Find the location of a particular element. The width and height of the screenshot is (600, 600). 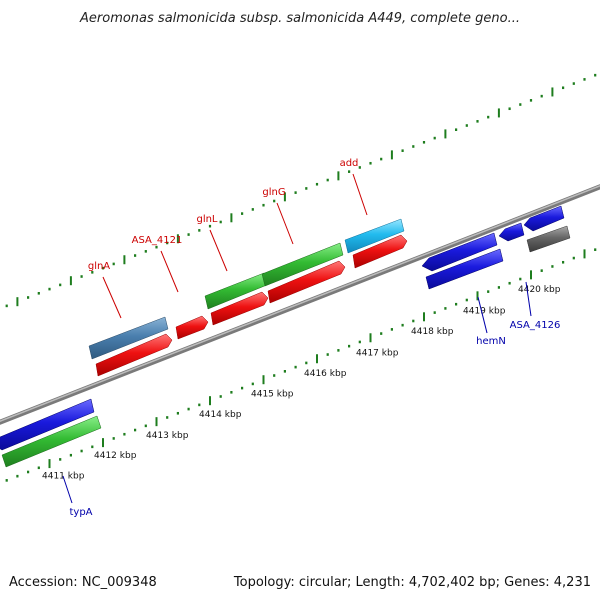

gene-add-arrow is located at coordinates (380, 251).